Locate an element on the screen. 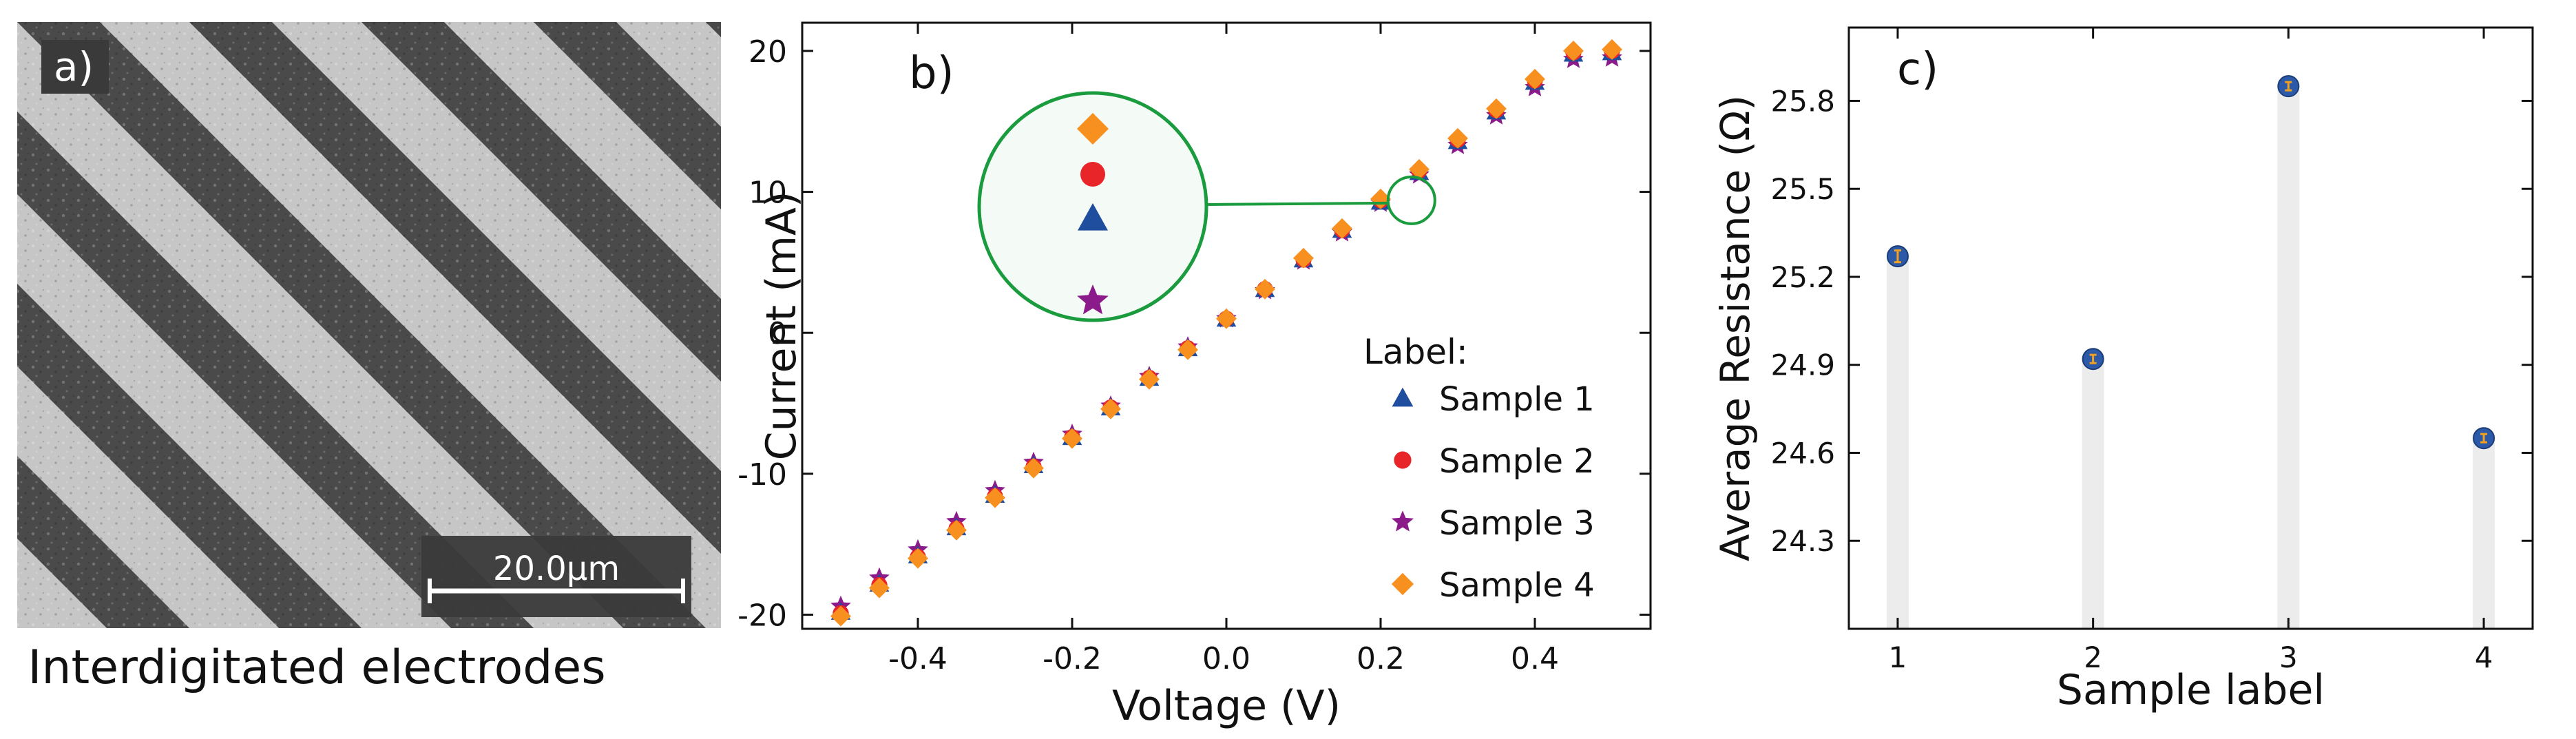  scale-bar-text: 20.0μm is located at coordinates (556, 569).